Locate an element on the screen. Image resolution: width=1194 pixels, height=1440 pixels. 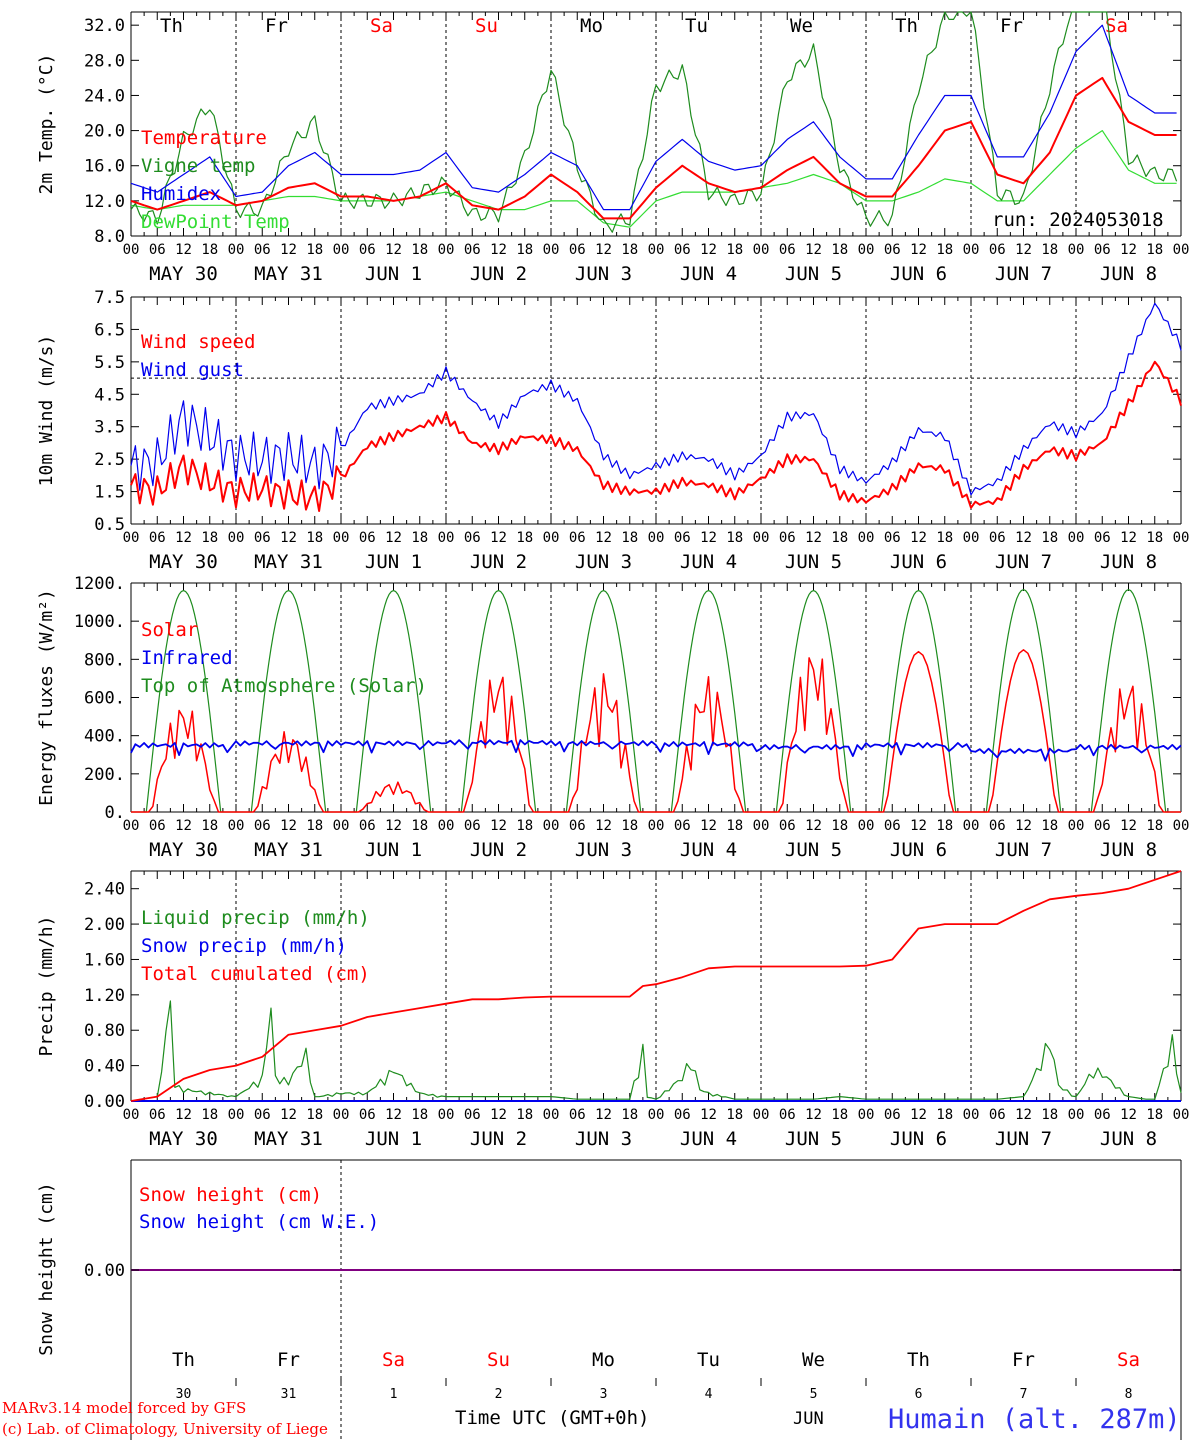
legend-entry: Solar is located at coordinates (169, 630).